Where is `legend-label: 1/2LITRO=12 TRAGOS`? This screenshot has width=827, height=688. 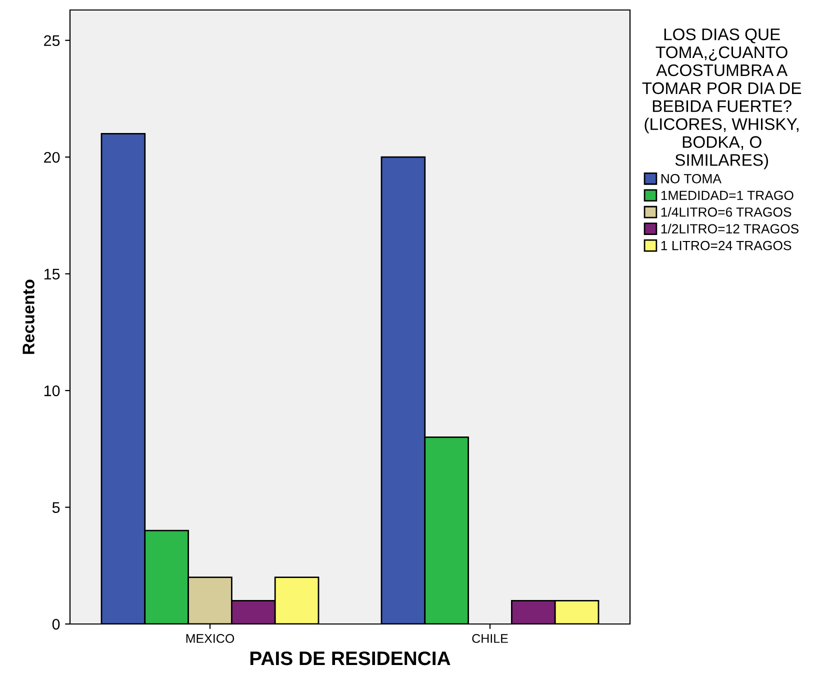
legend-label: 1/2LITRO=12 TRAGOS is located at coordinates (730, 229).